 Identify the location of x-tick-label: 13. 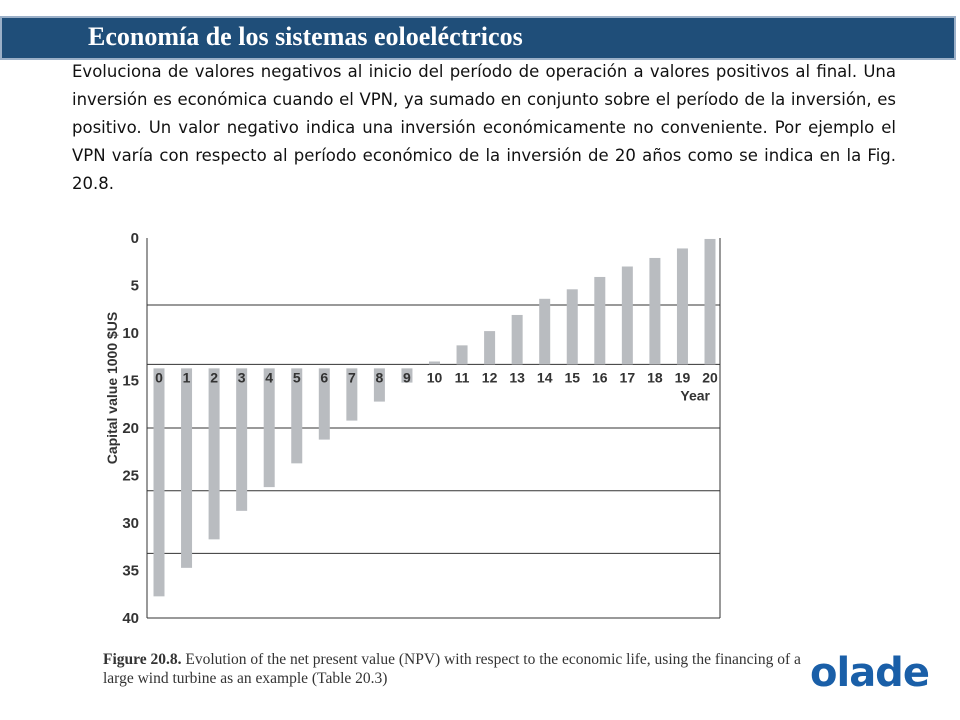
(517, 377).